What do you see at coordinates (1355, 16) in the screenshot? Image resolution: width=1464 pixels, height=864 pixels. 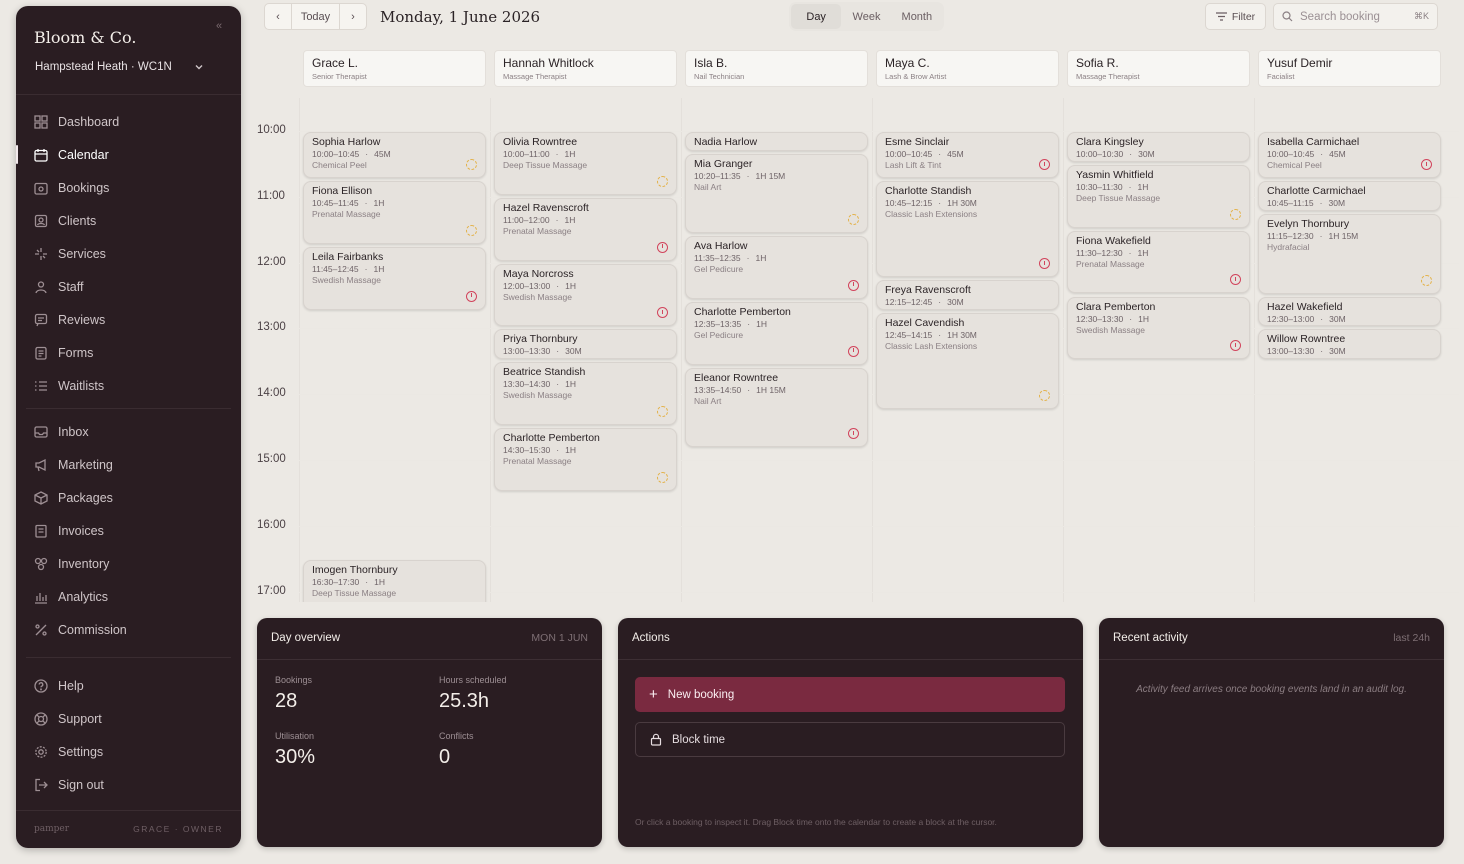 I see `search-input: Search booking ⌘K` at bounding box center [1355, 16].